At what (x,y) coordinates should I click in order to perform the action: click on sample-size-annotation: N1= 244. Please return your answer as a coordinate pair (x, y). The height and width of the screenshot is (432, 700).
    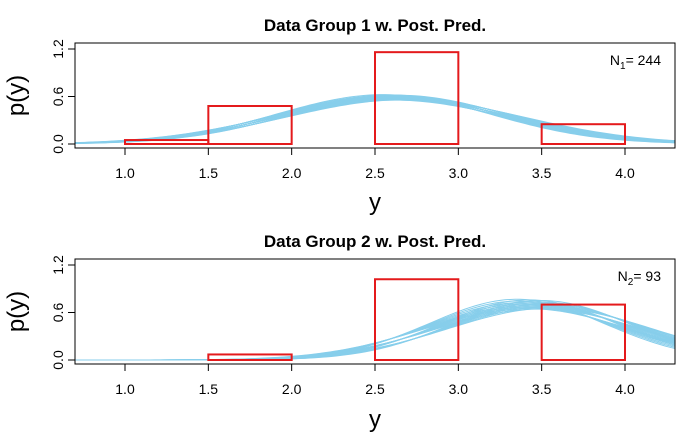
    Looking at the image, I should click on (635, 62).